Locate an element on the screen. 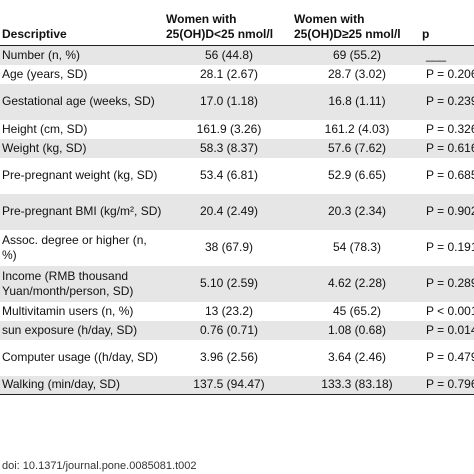  table-row: Number (n, %) 56 (44.8) 69 (55.2) ___ is located at coordinates (237, 55).